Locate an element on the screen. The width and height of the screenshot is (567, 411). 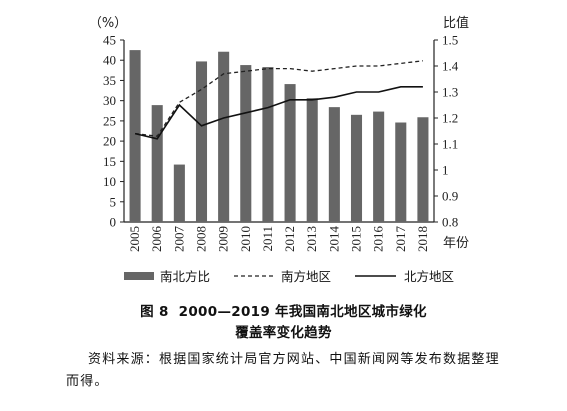
caption-title-1: 2000—2019 年我国南北地区城市绿化 is located at coordinates (302, 312).